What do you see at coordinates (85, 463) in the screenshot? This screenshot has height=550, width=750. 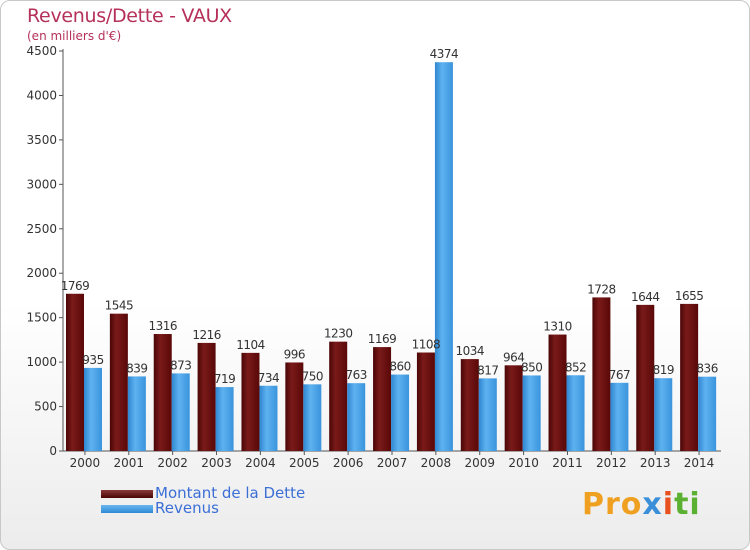 I see `x-tick-label: 2000` at bounding box center [85, 463].